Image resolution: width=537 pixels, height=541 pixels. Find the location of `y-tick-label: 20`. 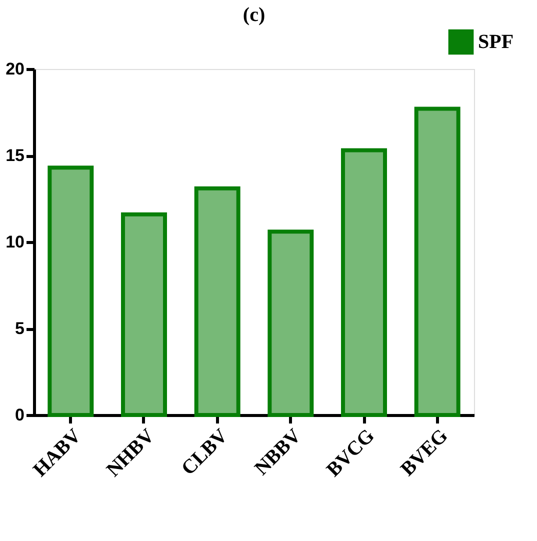

y-tick-label: 20 is located at coordinates (15, 69).